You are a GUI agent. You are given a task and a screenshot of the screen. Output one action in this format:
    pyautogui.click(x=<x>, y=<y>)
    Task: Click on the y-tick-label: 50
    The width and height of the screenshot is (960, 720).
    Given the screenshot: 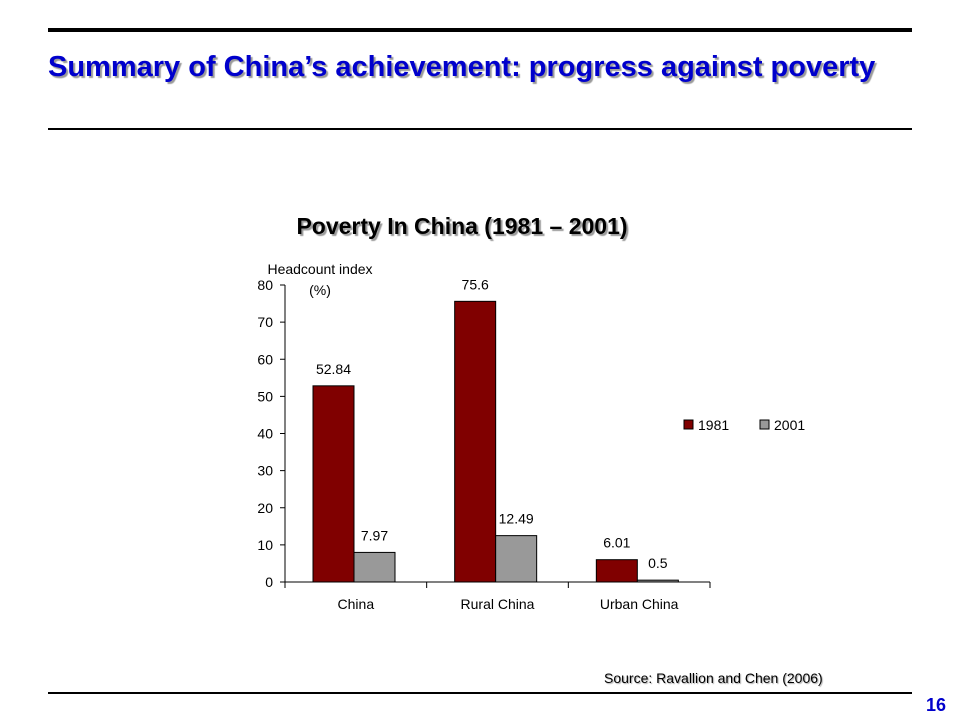 What is the action you would take?
    pyautogui.click(x=265, y=396)
    